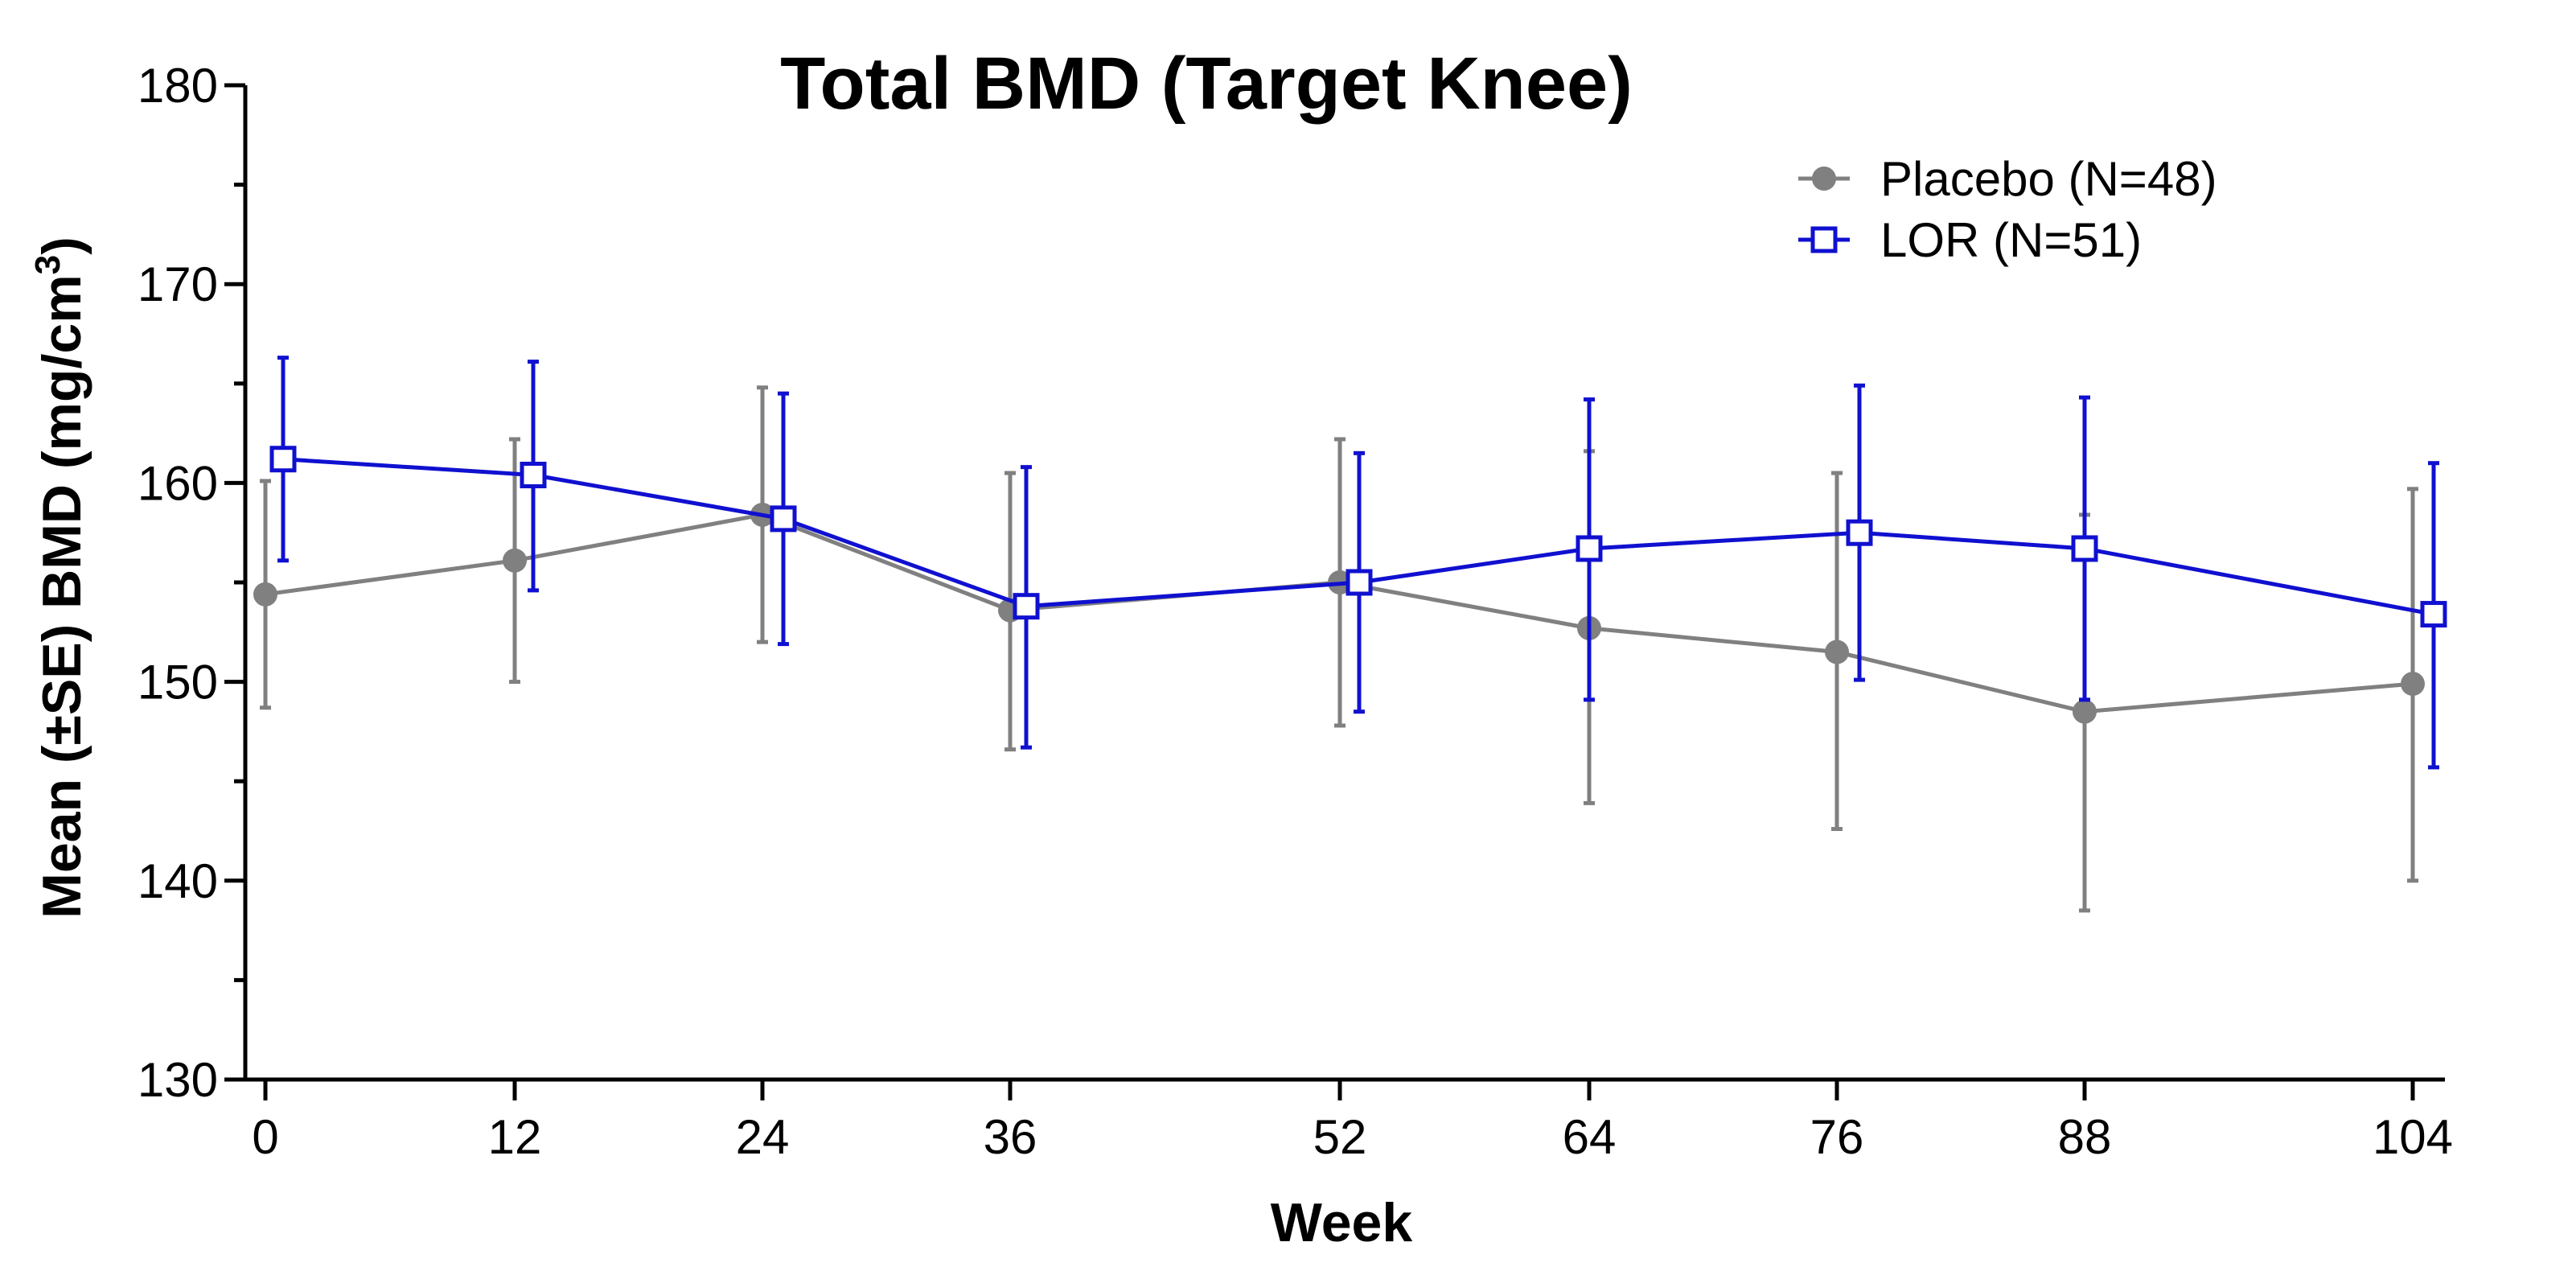 This screenshot has height=1275, width=2576. What do you see at coordinates (178, 1080) in the screenshot?
I see `y-tick-label: 130` at bounding box center [178, 1080].